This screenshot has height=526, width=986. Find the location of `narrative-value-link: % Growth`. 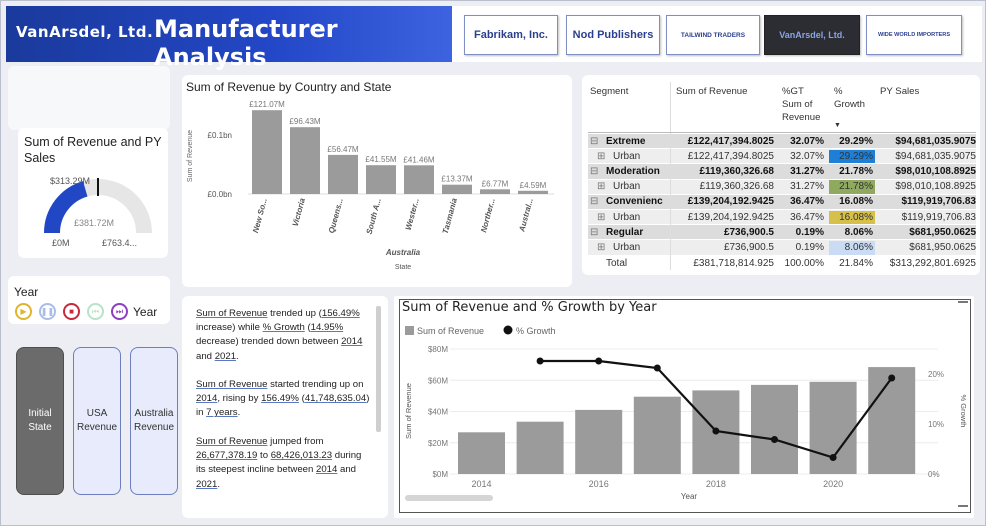

narrative-value-link: % Growth is located at coordinates (283, 328).